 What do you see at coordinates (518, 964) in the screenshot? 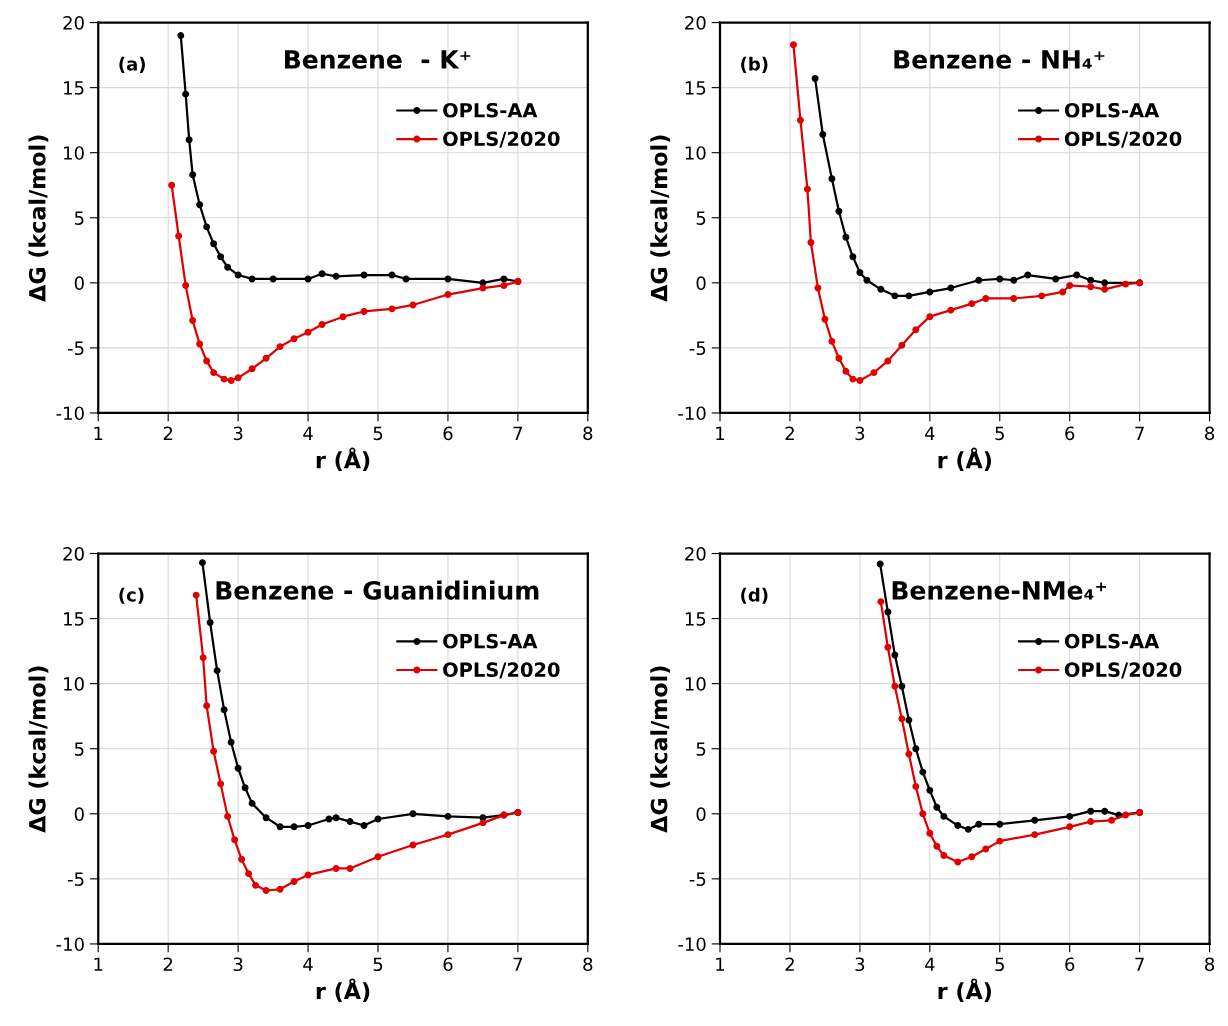
I see `x-tick-label: 7` at bounding box center [518, 964].